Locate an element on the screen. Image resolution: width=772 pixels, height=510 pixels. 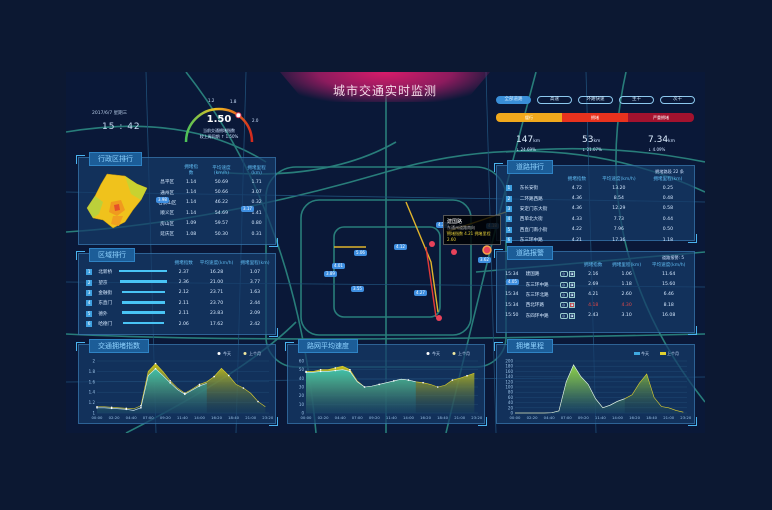
rank-badge: 5 is located at coordinates (89, 313).